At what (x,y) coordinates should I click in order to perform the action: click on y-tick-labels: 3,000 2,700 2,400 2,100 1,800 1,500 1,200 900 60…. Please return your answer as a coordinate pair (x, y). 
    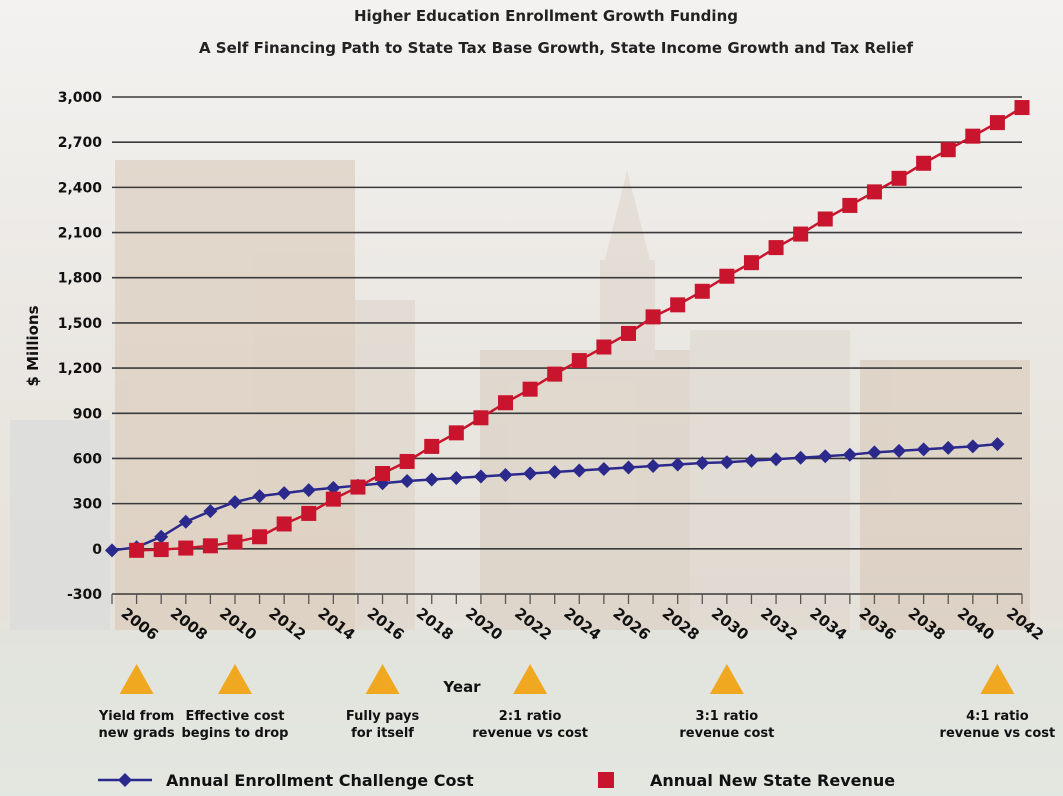
    Looking at the image, I should click on (80, 346).